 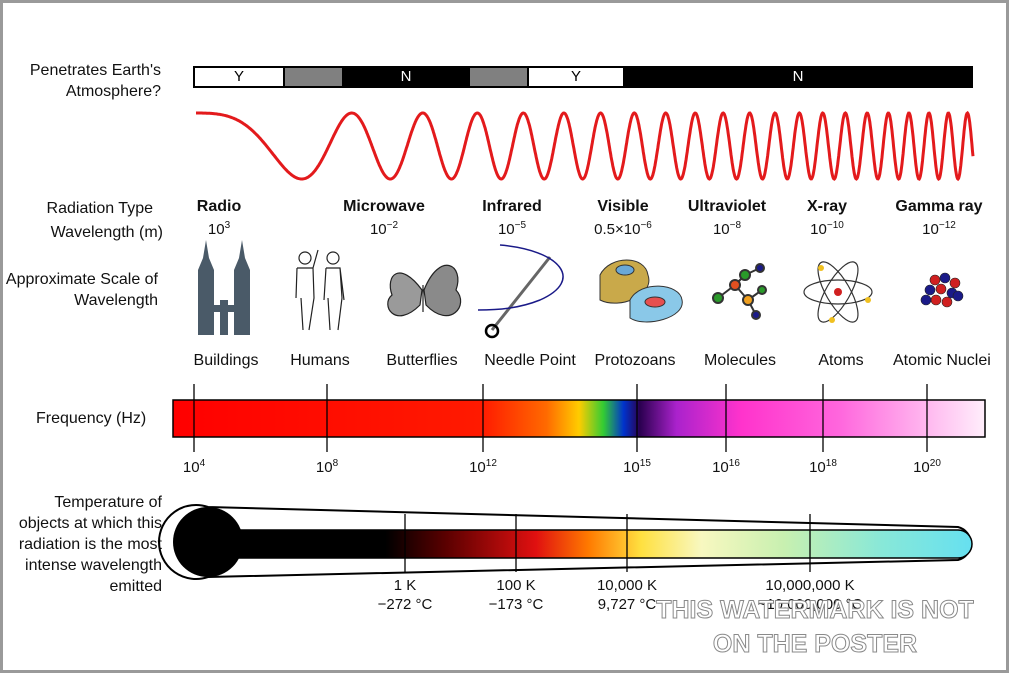 I want to click on wavelength-exponent: −10, so click(x=835, y=225).